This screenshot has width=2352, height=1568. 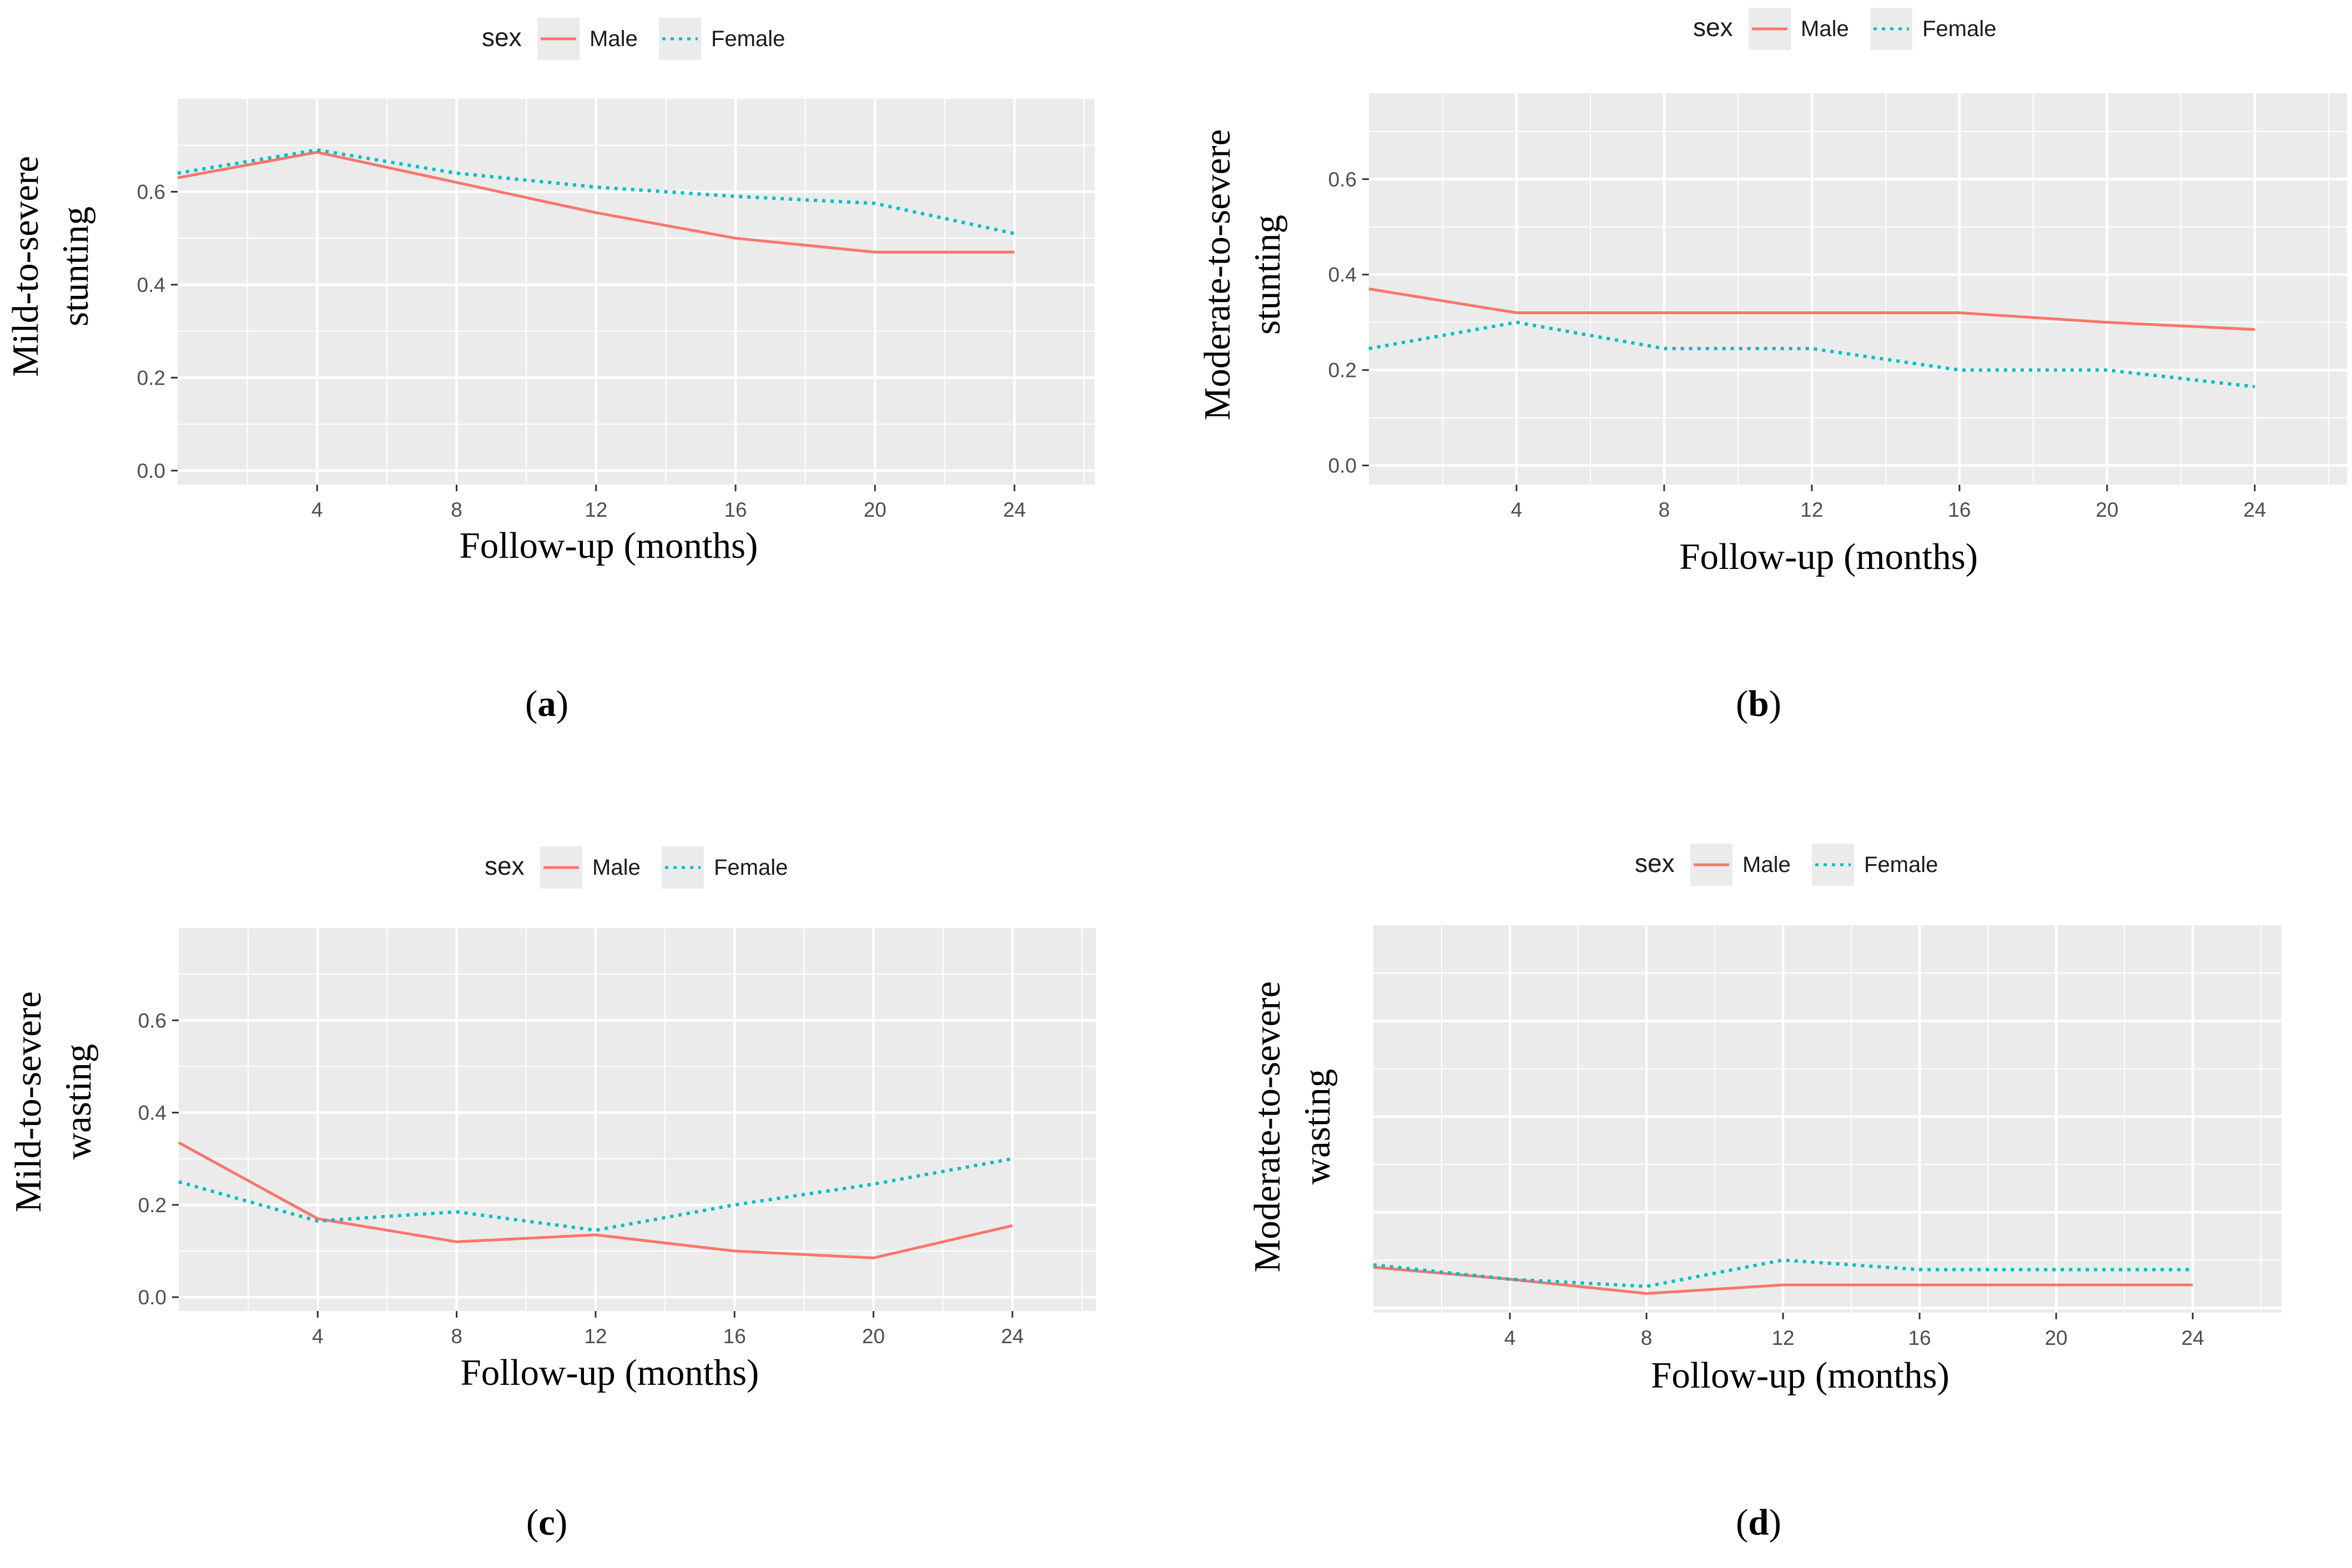 What do you see at coordinates (547, 703) in the screenshot?
I see `panel-caption: (a)` at bounding box center [547, 703].